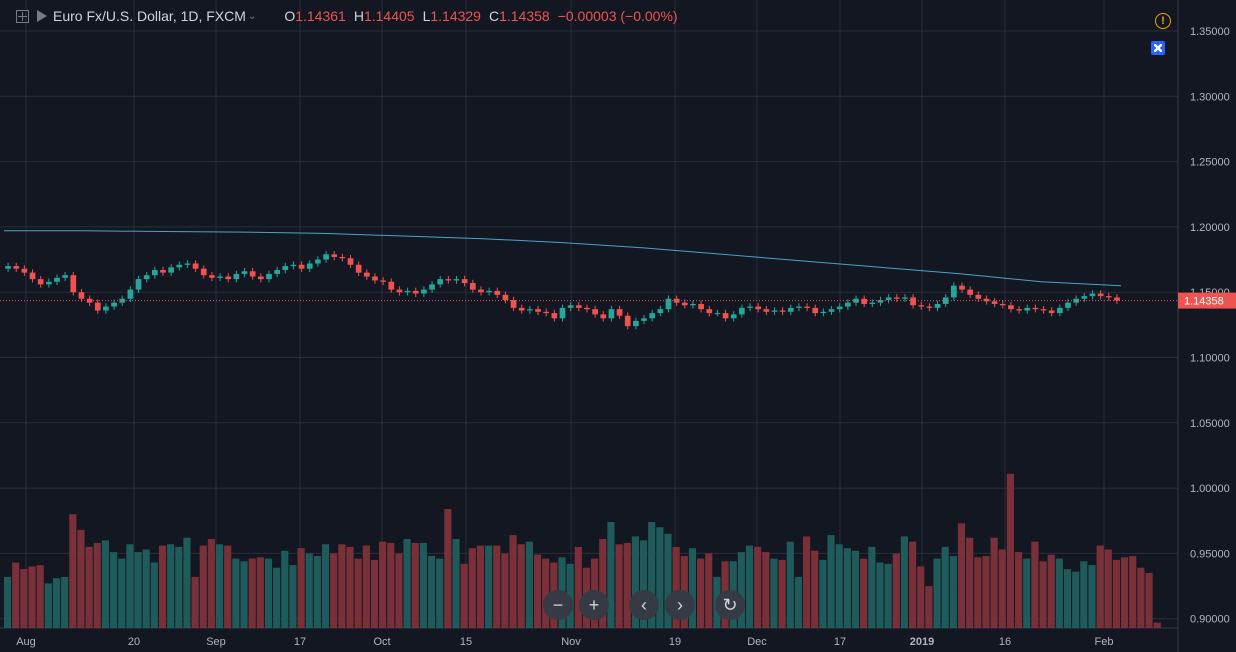 The height and width of the screenshot is (652, 1236). What do you see at coordinates (524, 16) in the screenshot?
I see `close-value: 1.14358` at bounding box center [524, 16].